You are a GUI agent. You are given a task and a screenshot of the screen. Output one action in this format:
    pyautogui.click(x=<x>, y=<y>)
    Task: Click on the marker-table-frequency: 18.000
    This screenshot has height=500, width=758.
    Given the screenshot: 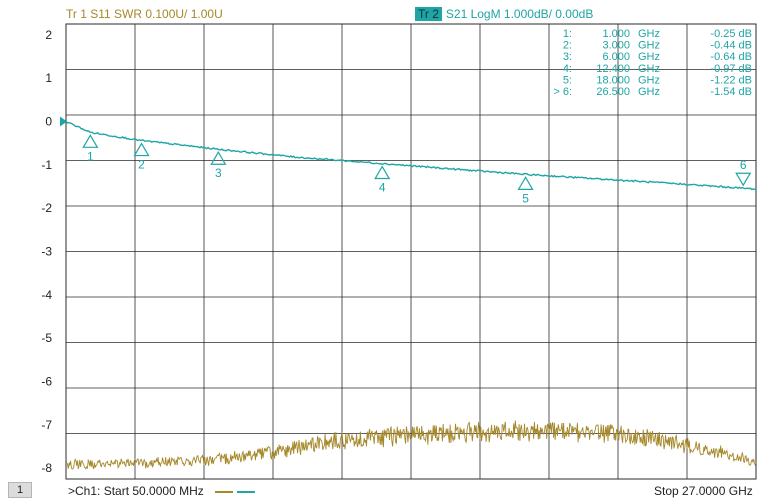 What is the action you would take?
    pyautogui.click(x=613, y=80)
    